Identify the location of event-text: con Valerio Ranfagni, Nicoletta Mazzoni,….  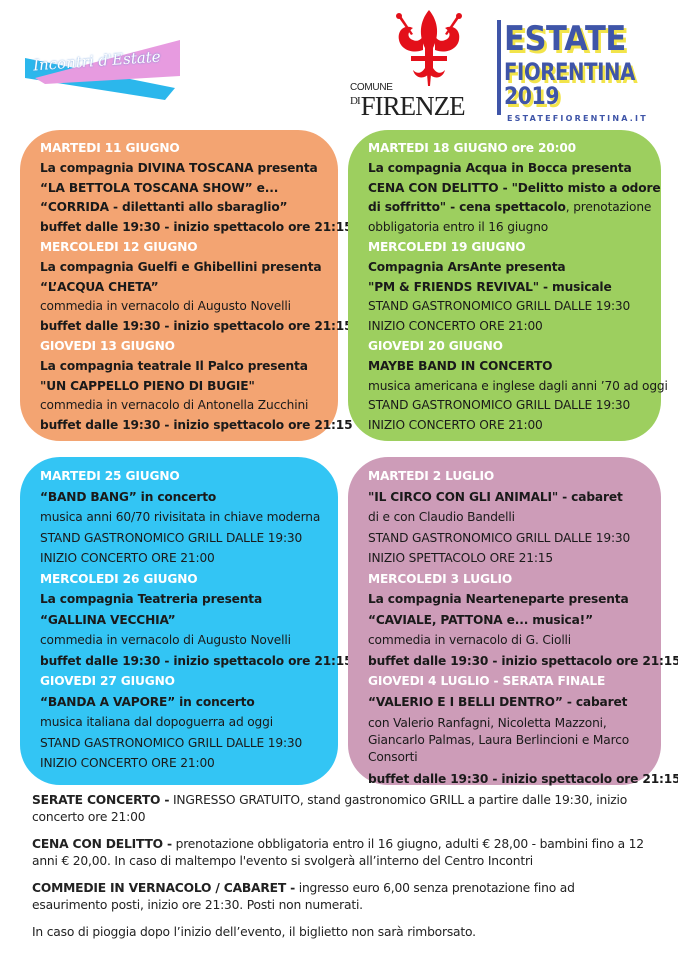
(499, 740).